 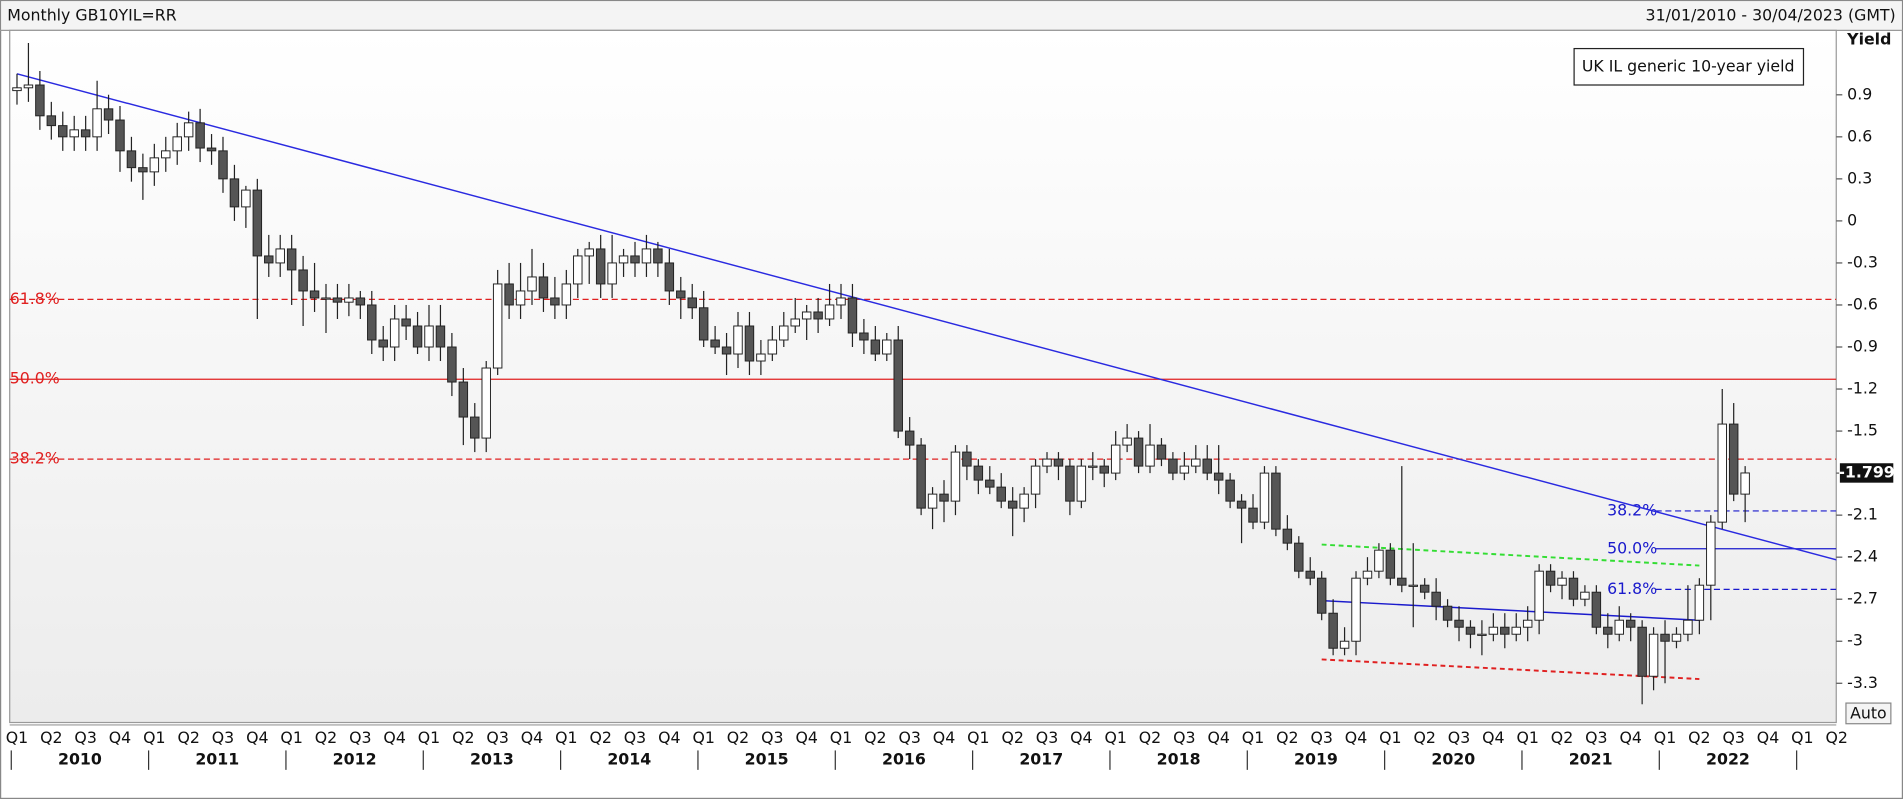 I want to click on date-range: 31/01/2010 - 30/04/2023 (GMT), so click(x=1771, y=14).